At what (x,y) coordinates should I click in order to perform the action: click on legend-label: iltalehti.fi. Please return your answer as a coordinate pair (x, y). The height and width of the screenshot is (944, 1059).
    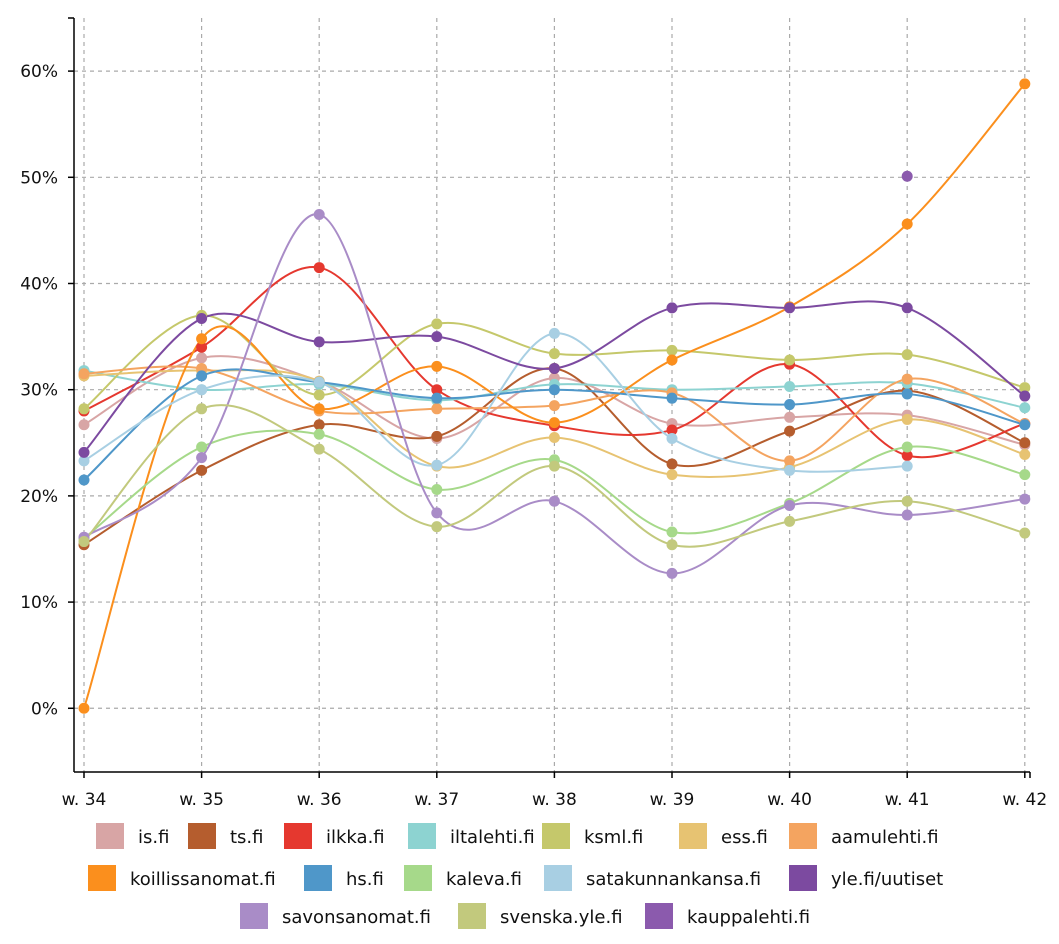
    Looking at the image, I should click on (492, 837).